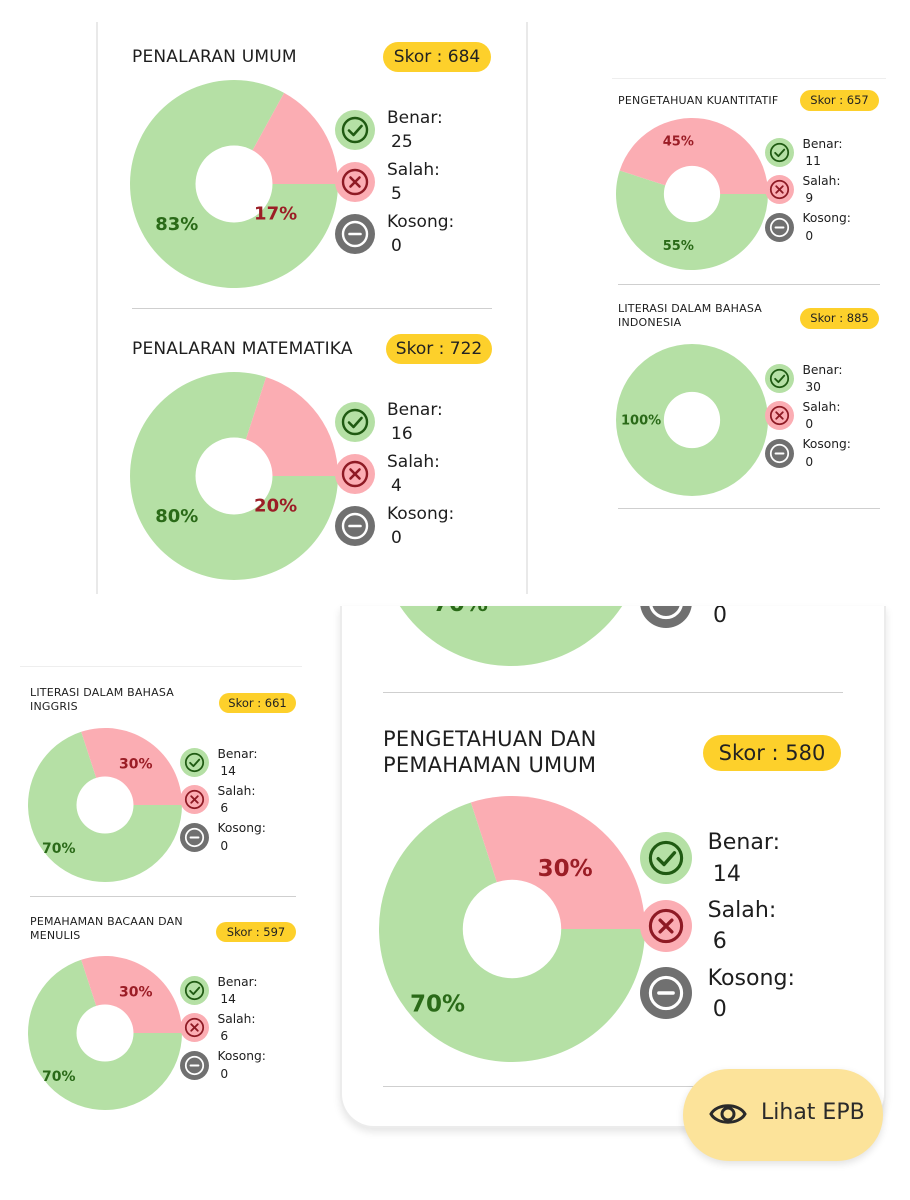  What do you see at coordinates (275, 213) in the screenshot?
I see `donut-label-salah: 17%` at bounding box center [275, 213].